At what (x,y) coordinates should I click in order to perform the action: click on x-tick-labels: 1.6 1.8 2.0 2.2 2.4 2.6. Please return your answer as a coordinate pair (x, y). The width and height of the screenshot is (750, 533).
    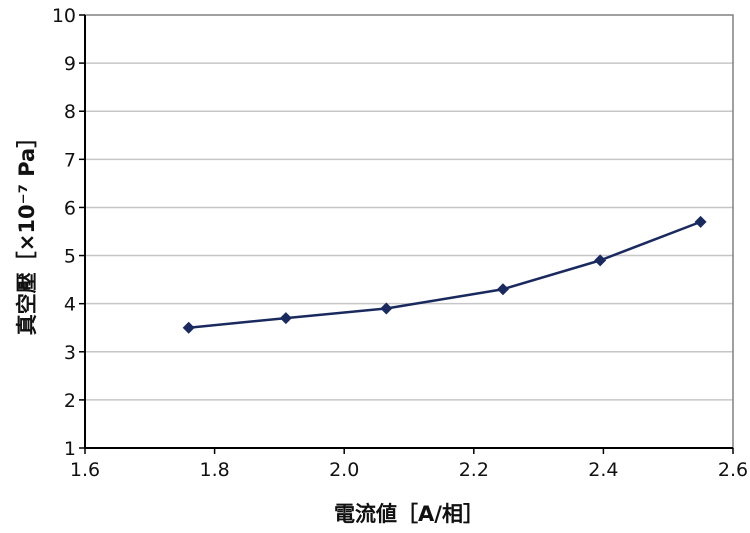
    Looking at the image, I should click on (409, 464).